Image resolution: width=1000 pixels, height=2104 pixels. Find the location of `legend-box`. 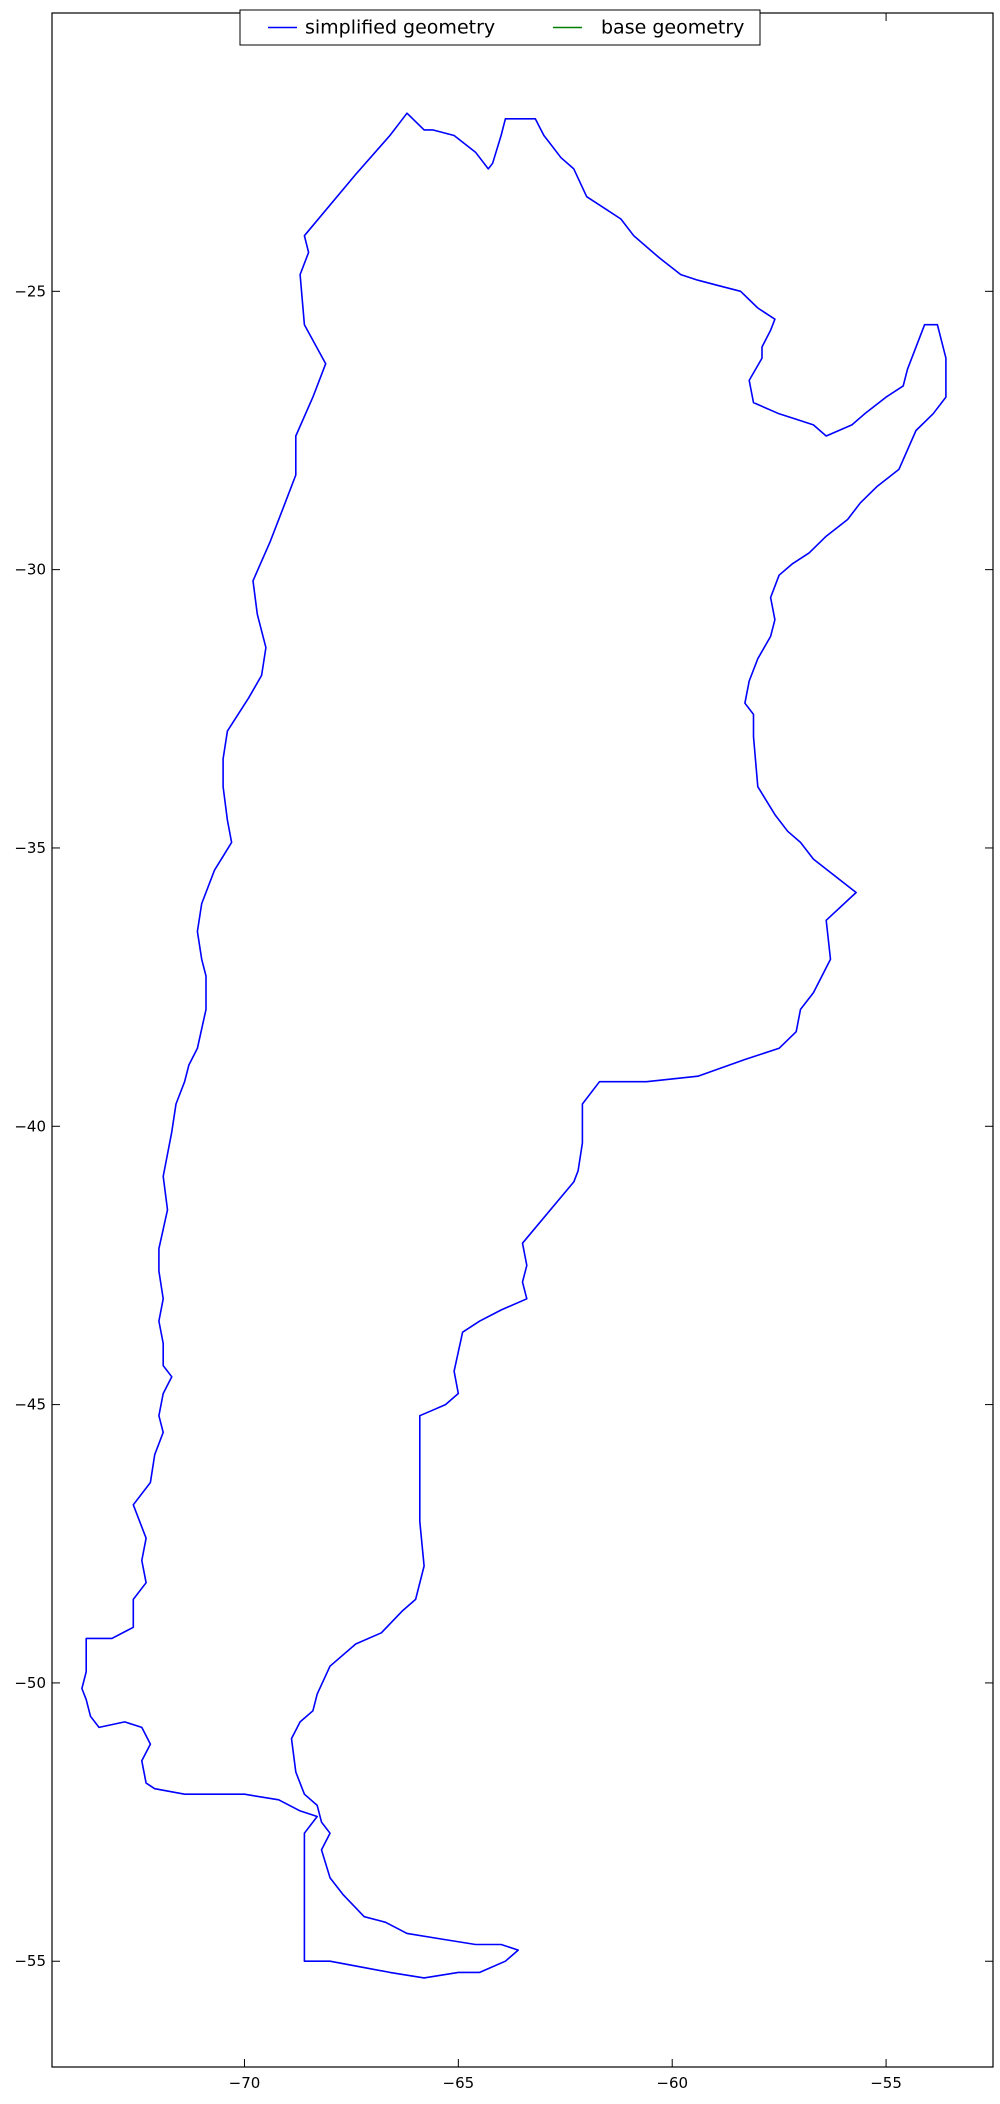

legend-box is located at coordinates (500, 27).